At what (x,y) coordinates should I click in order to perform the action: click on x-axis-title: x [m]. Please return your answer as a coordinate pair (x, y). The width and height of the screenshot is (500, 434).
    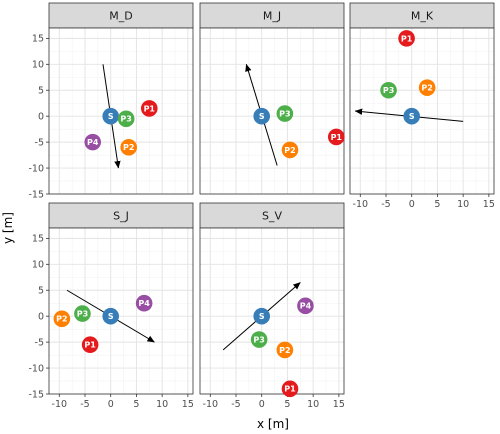
    Looking at the image, I should click on (273, 424).